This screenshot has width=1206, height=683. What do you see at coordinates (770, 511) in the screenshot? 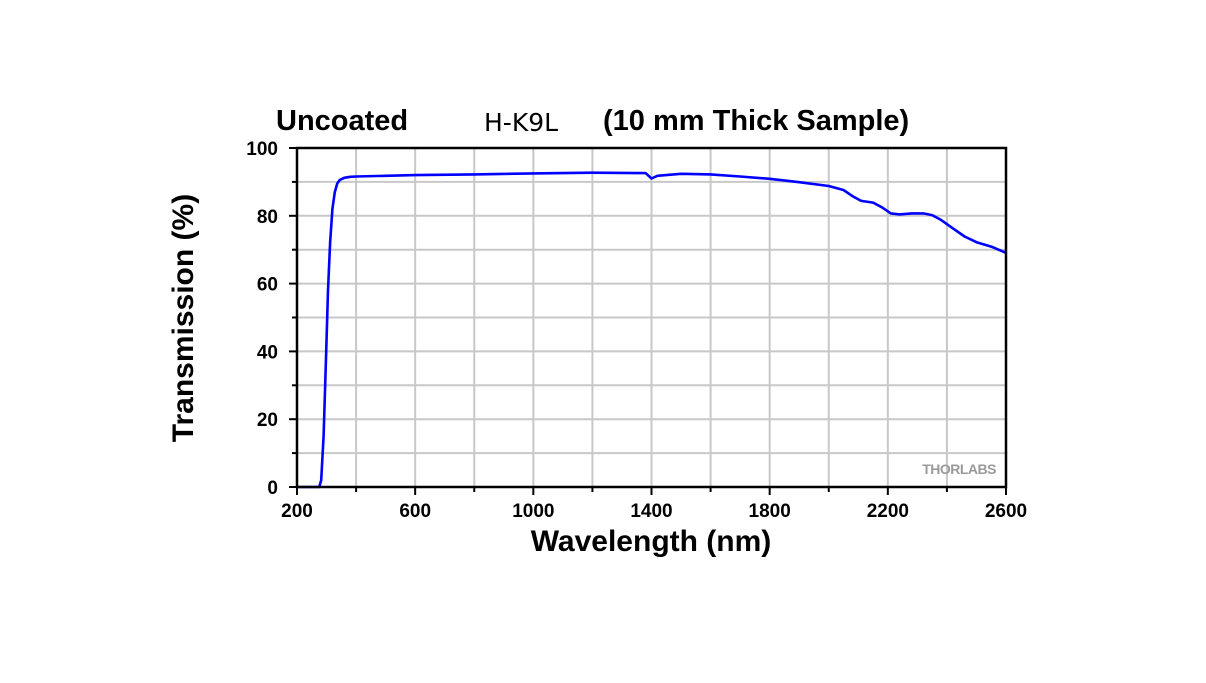
I see `x-tick-label: 1800` at bounding box center [770, 511].